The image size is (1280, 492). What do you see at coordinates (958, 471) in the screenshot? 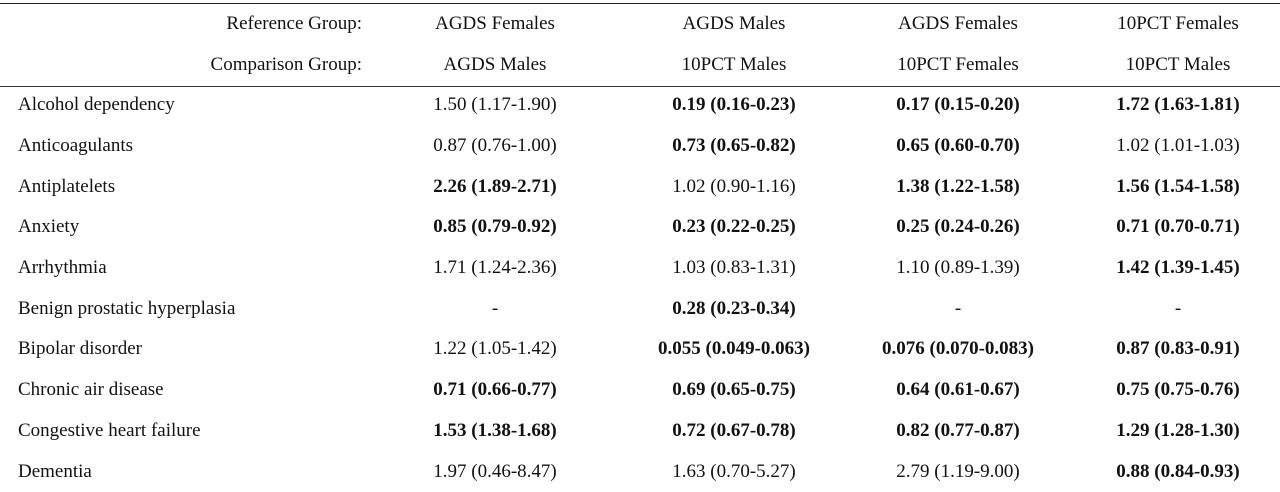
I see `table-cell: 2.79 (1.19-9.00)` at bounding box center [958, 471].